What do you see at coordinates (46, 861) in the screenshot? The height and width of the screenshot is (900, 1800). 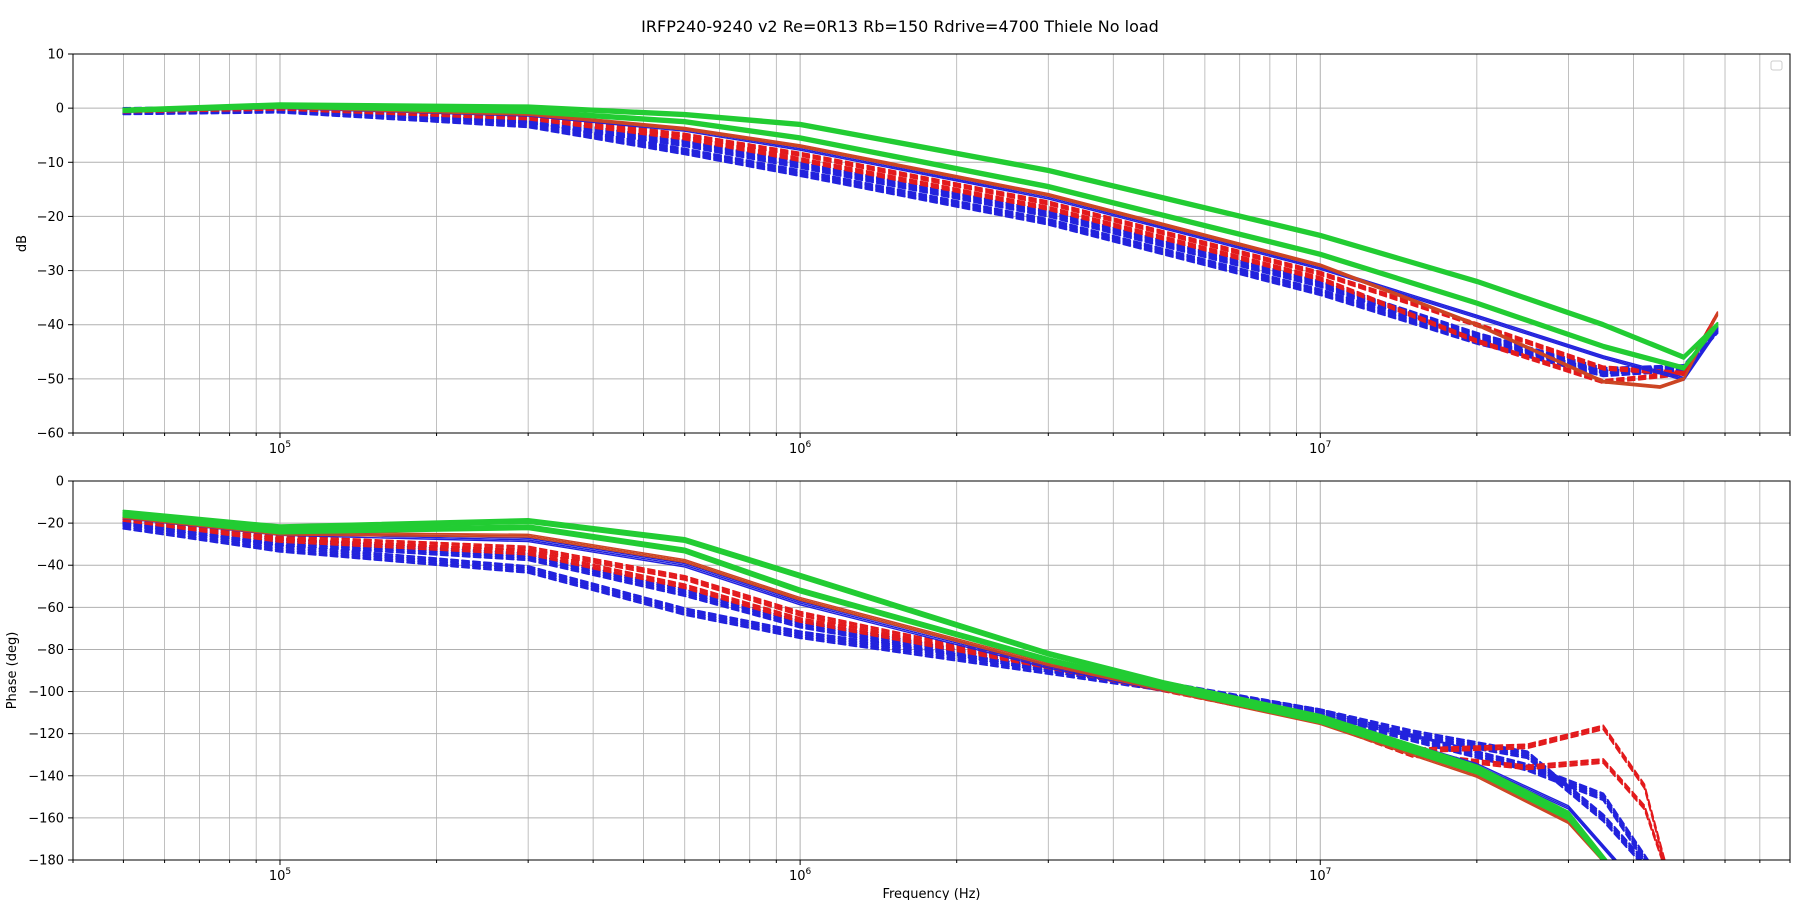 I see `y-tick-label: −180` at bounding box center [46, 861].